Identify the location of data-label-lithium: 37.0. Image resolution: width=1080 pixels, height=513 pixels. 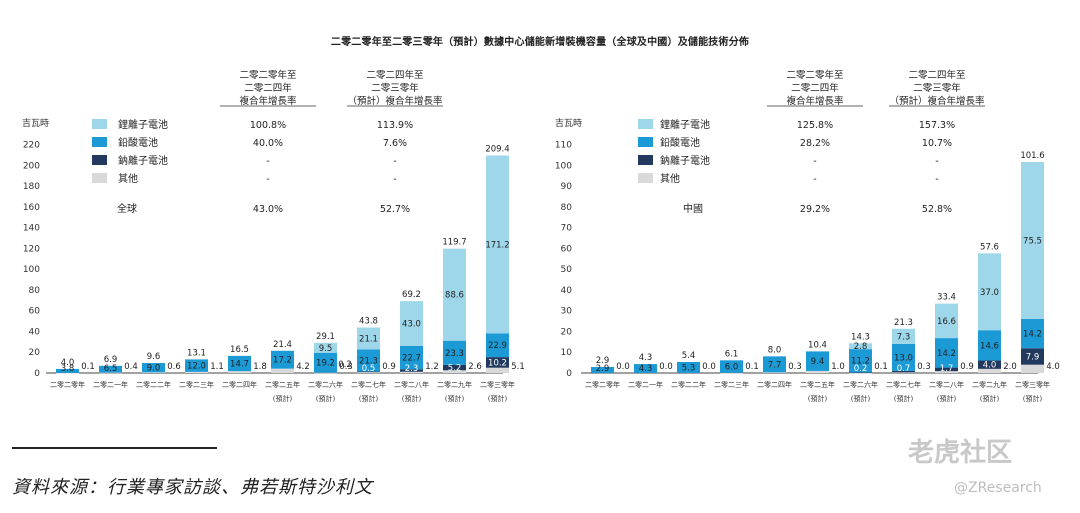
(989, 293).